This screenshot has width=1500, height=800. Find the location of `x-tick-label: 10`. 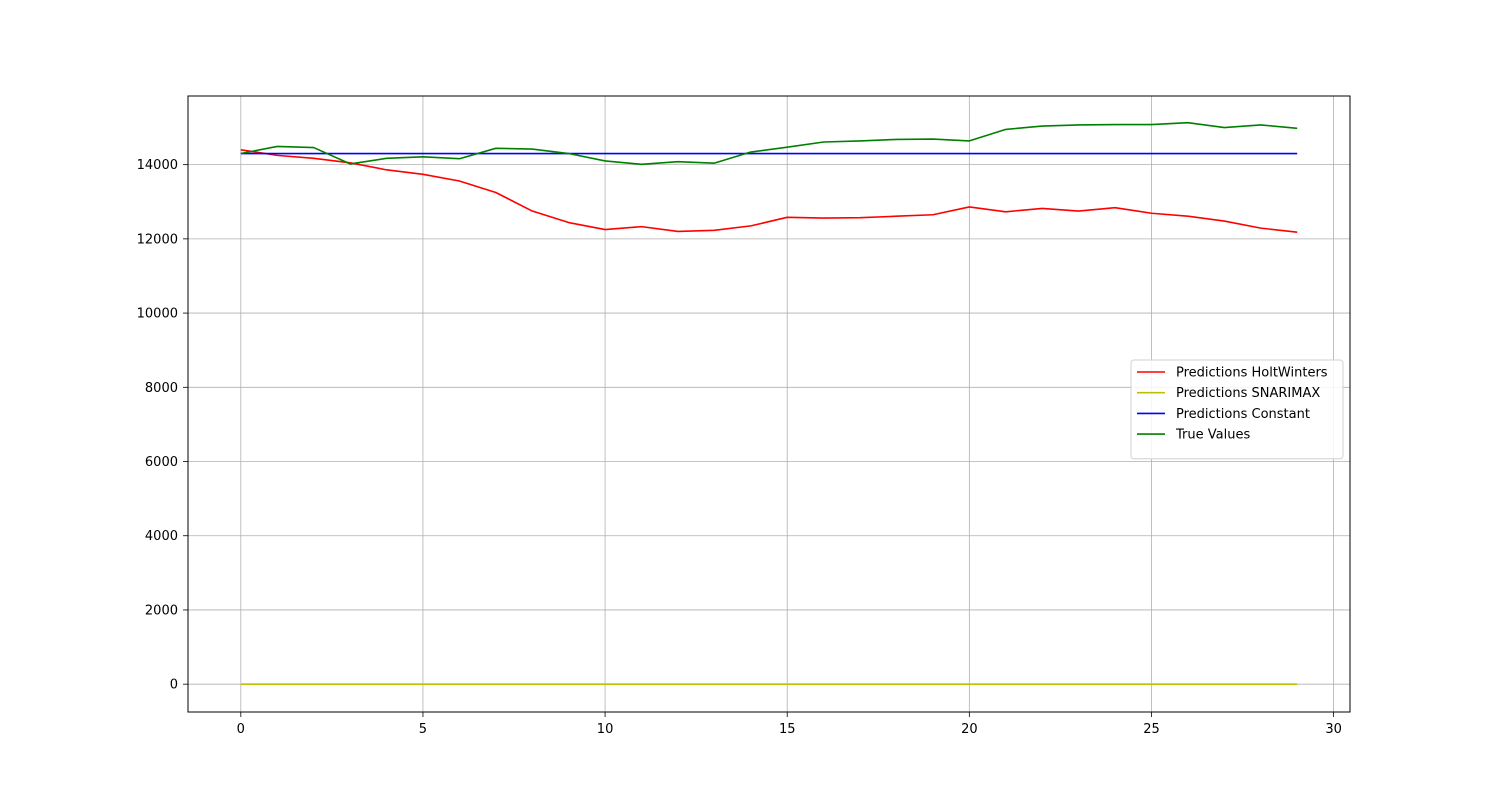

x-tick-label: 10 is located at coordinates (605, 729).